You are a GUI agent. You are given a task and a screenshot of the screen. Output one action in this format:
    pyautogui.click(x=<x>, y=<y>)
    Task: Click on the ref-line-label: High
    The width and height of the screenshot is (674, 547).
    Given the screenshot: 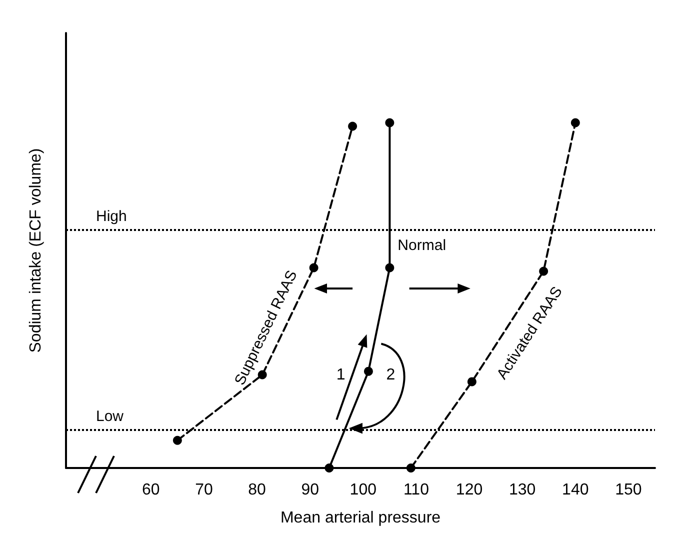 What is the action you would take?
    pyautogui.click(x=111, y=216)
    